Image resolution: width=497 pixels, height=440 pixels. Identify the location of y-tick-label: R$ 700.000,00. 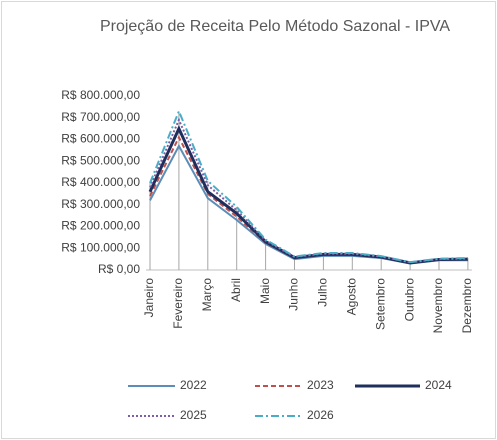
(100, 117).